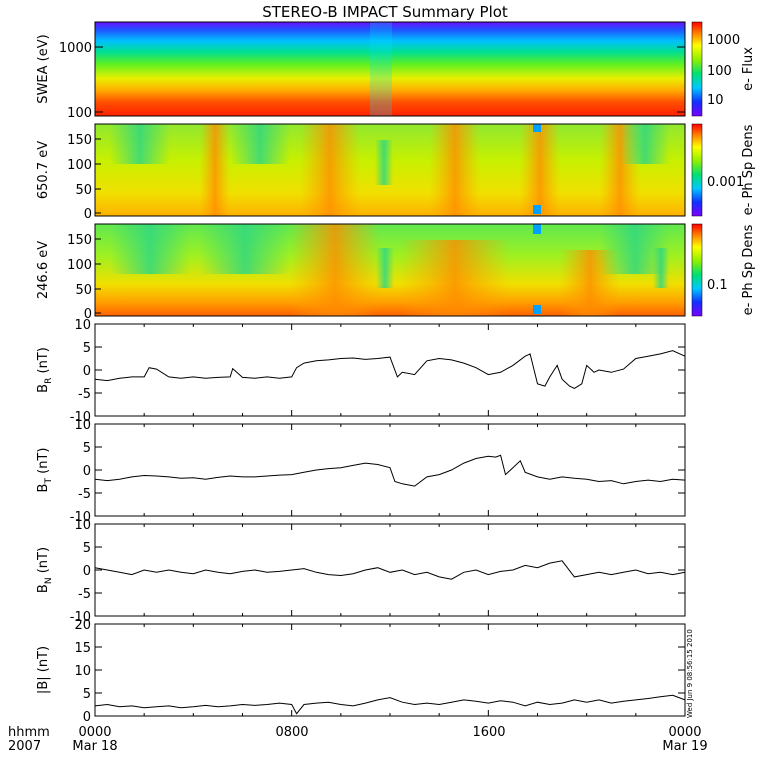 The width and height of the screenshot is (780, 780). I want to click on swea-frame, so click(390, 69).